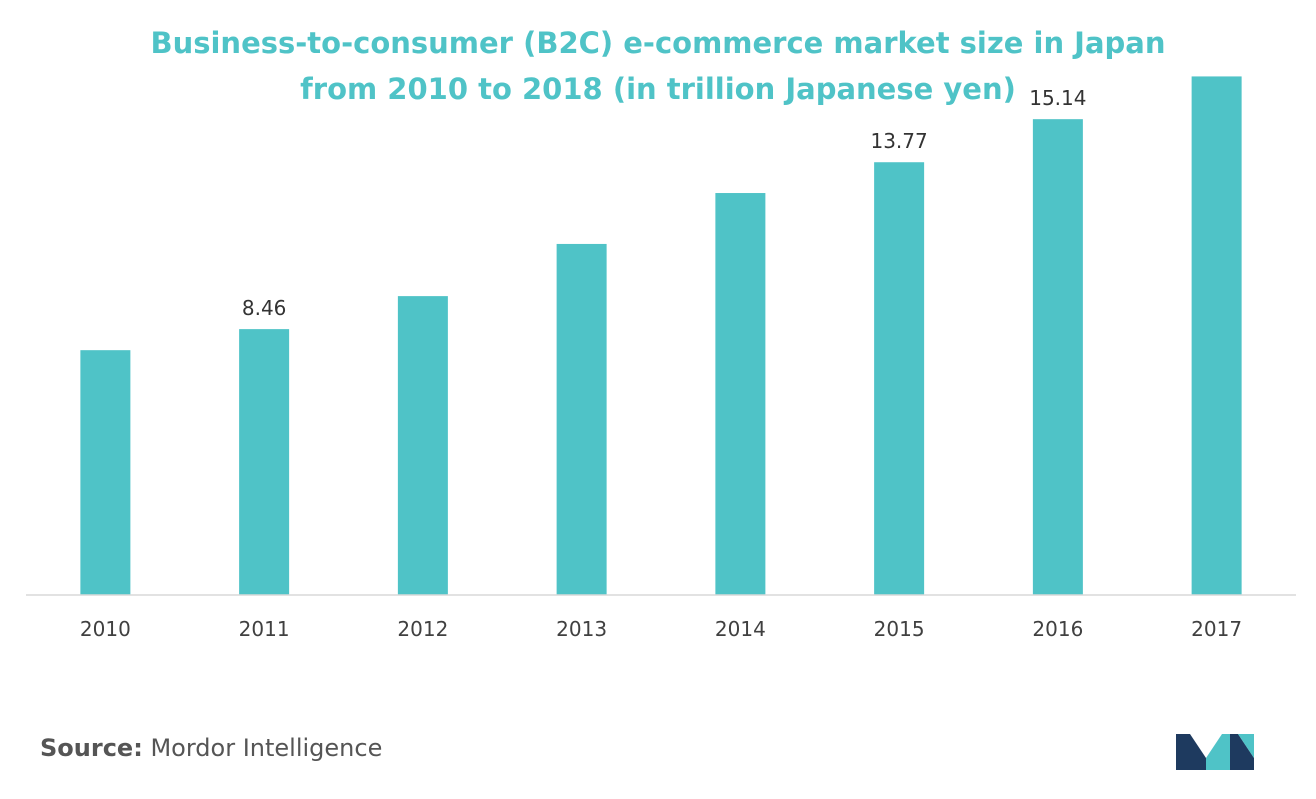 The height and width of the screenshot is (799, 1316). I want to click on bar-2015, so click(899, 378).